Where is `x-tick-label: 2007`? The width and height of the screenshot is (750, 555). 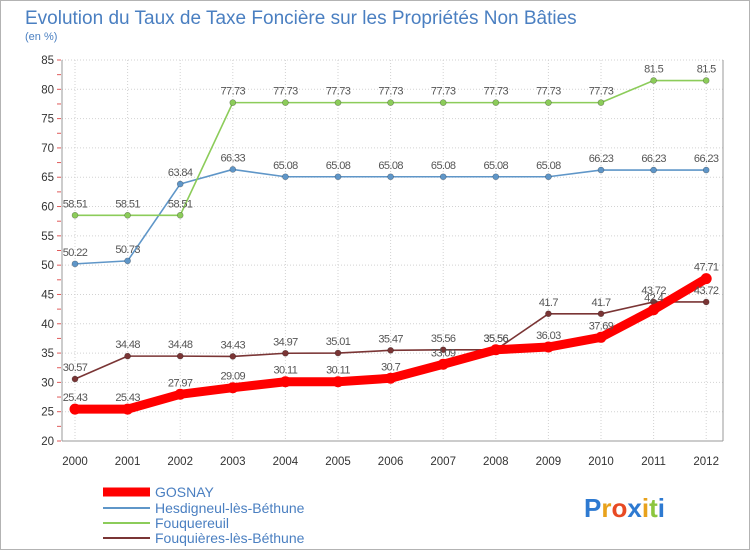 x-tick-label: 2007 is located at coordinates (443, 462).